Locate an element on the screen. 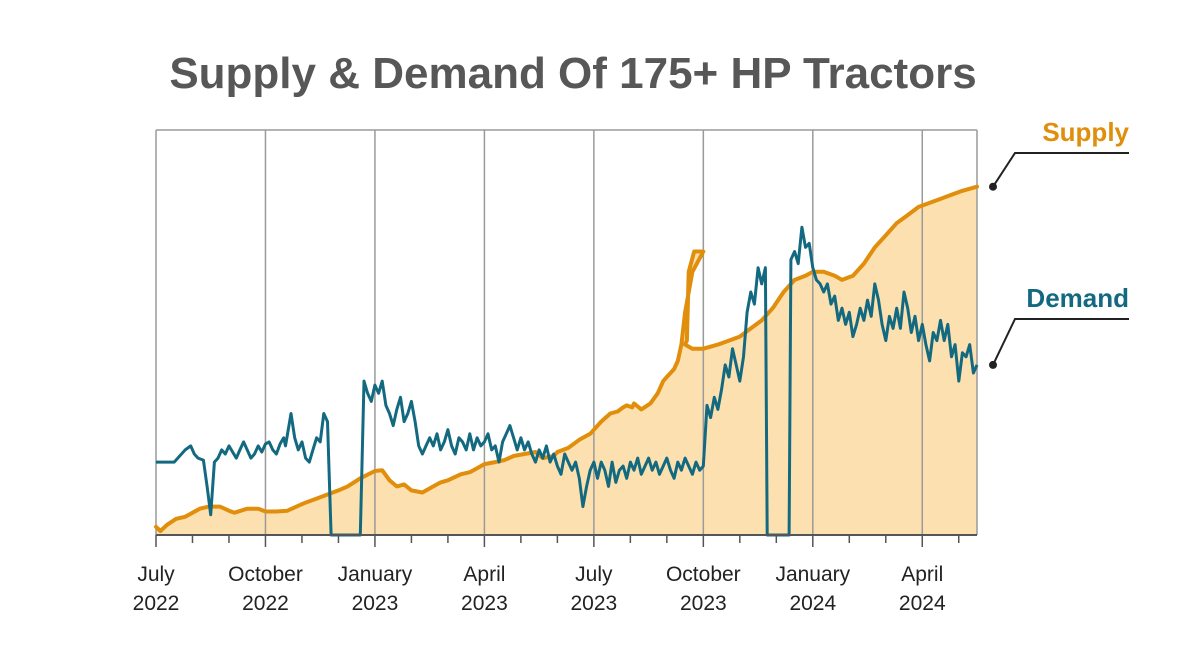  x-tick-label-year-6: 2024 is located at coordinates (812, 603).